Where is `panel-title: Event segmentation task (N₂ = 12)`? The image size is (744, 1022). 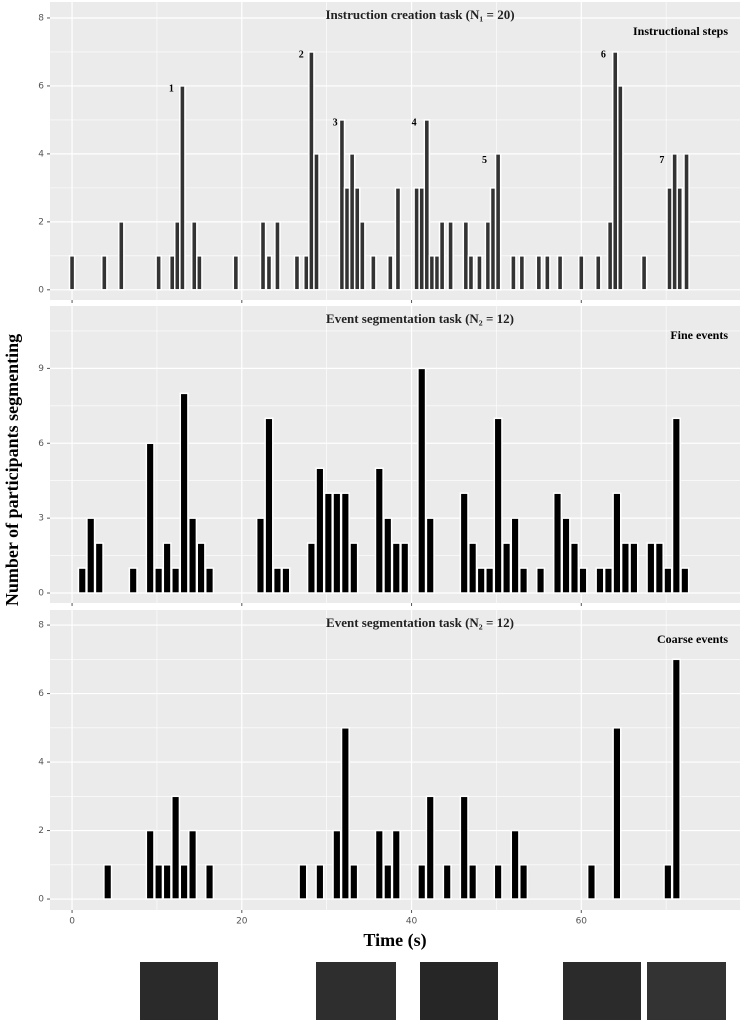 panel-title: Event segmentation task (N₂ = 12) is located at coordinates (420, 318).